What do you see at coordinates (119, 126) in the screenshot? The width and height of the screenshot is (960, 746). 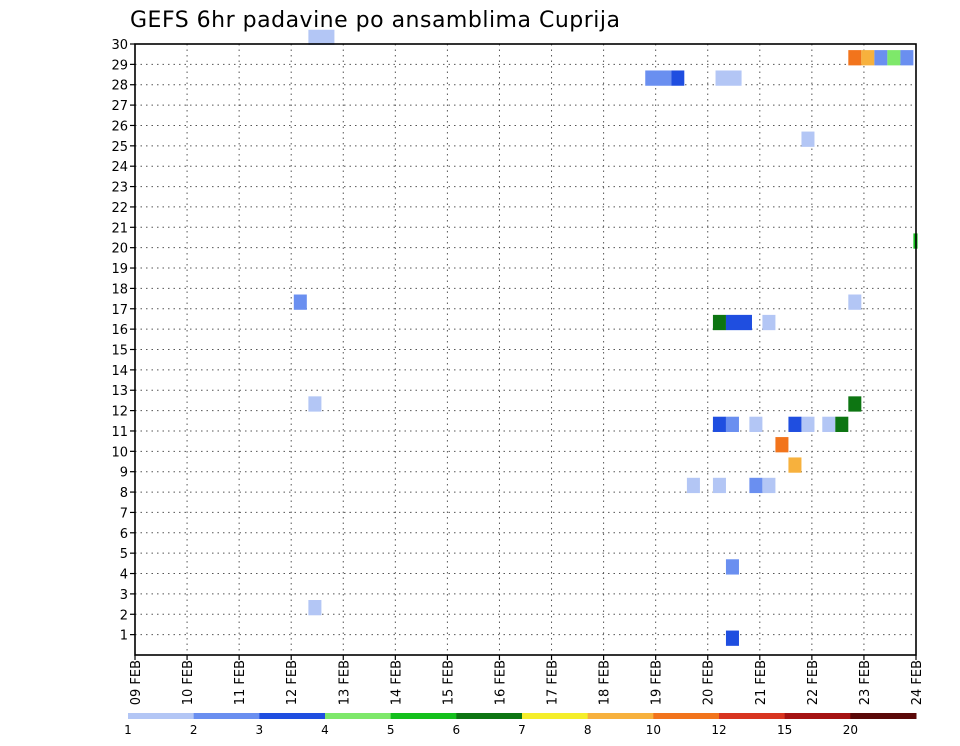 I see `y-tick-label: 26` at bounding box center [119, 126].